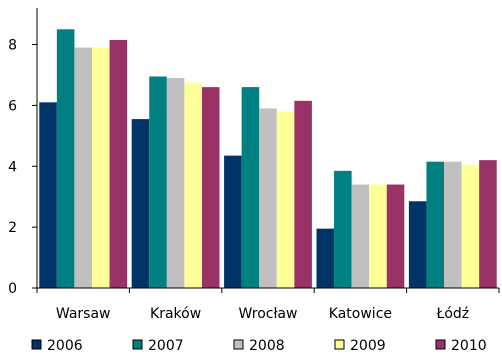 The height and width of the screenshot is (354, 502). What do you see at coordinates (267, 346) in the screenshot?
I see `legend-label: 2008` at bounding box center [267, 346].